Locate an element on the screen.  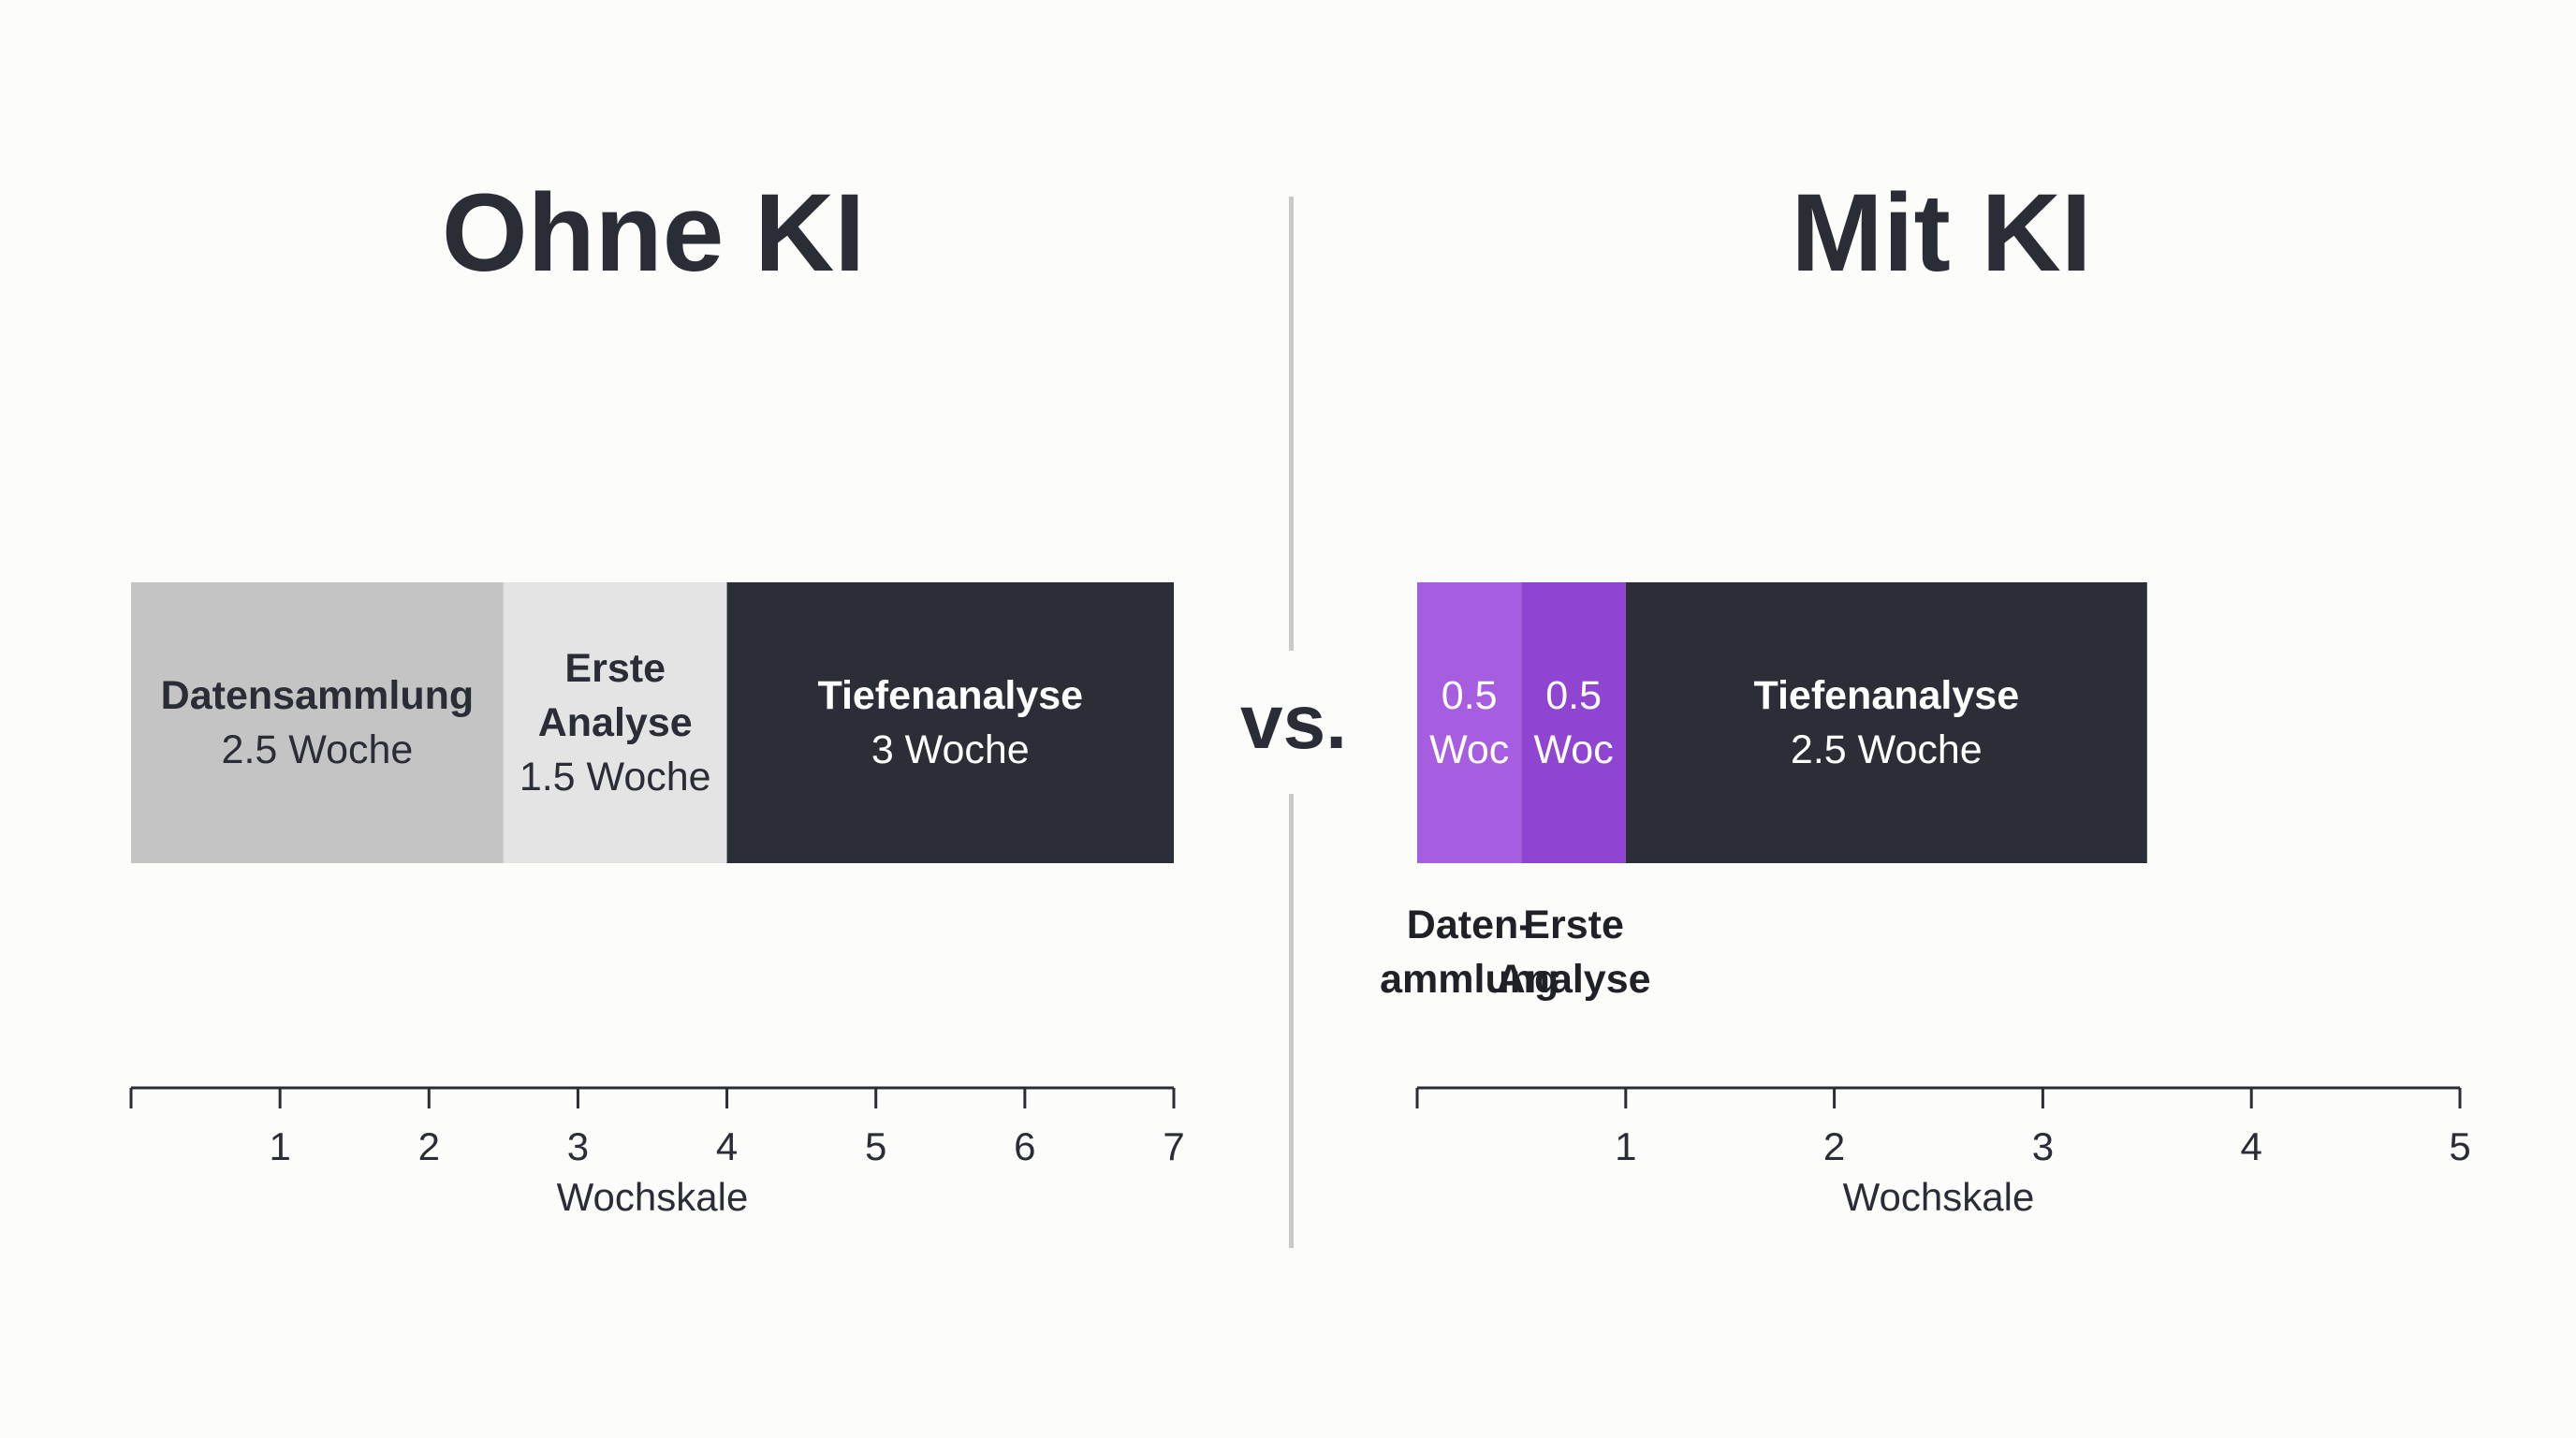
chart-title-mit-ki: Mit KI is located at coordinates (1941, 233).